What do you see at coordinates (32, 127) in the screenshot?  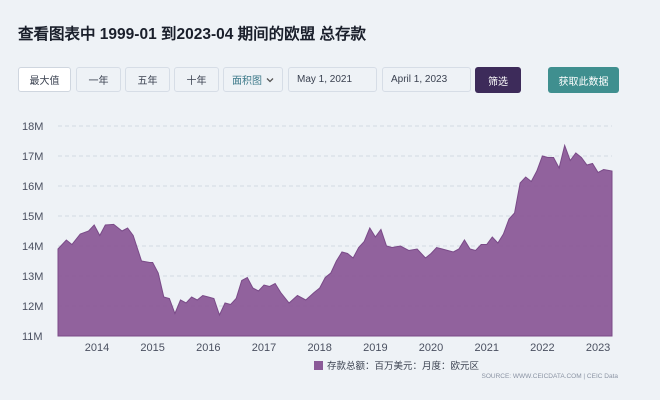 I see `y-tick-label: 18M` at bounding box center [32, 127].